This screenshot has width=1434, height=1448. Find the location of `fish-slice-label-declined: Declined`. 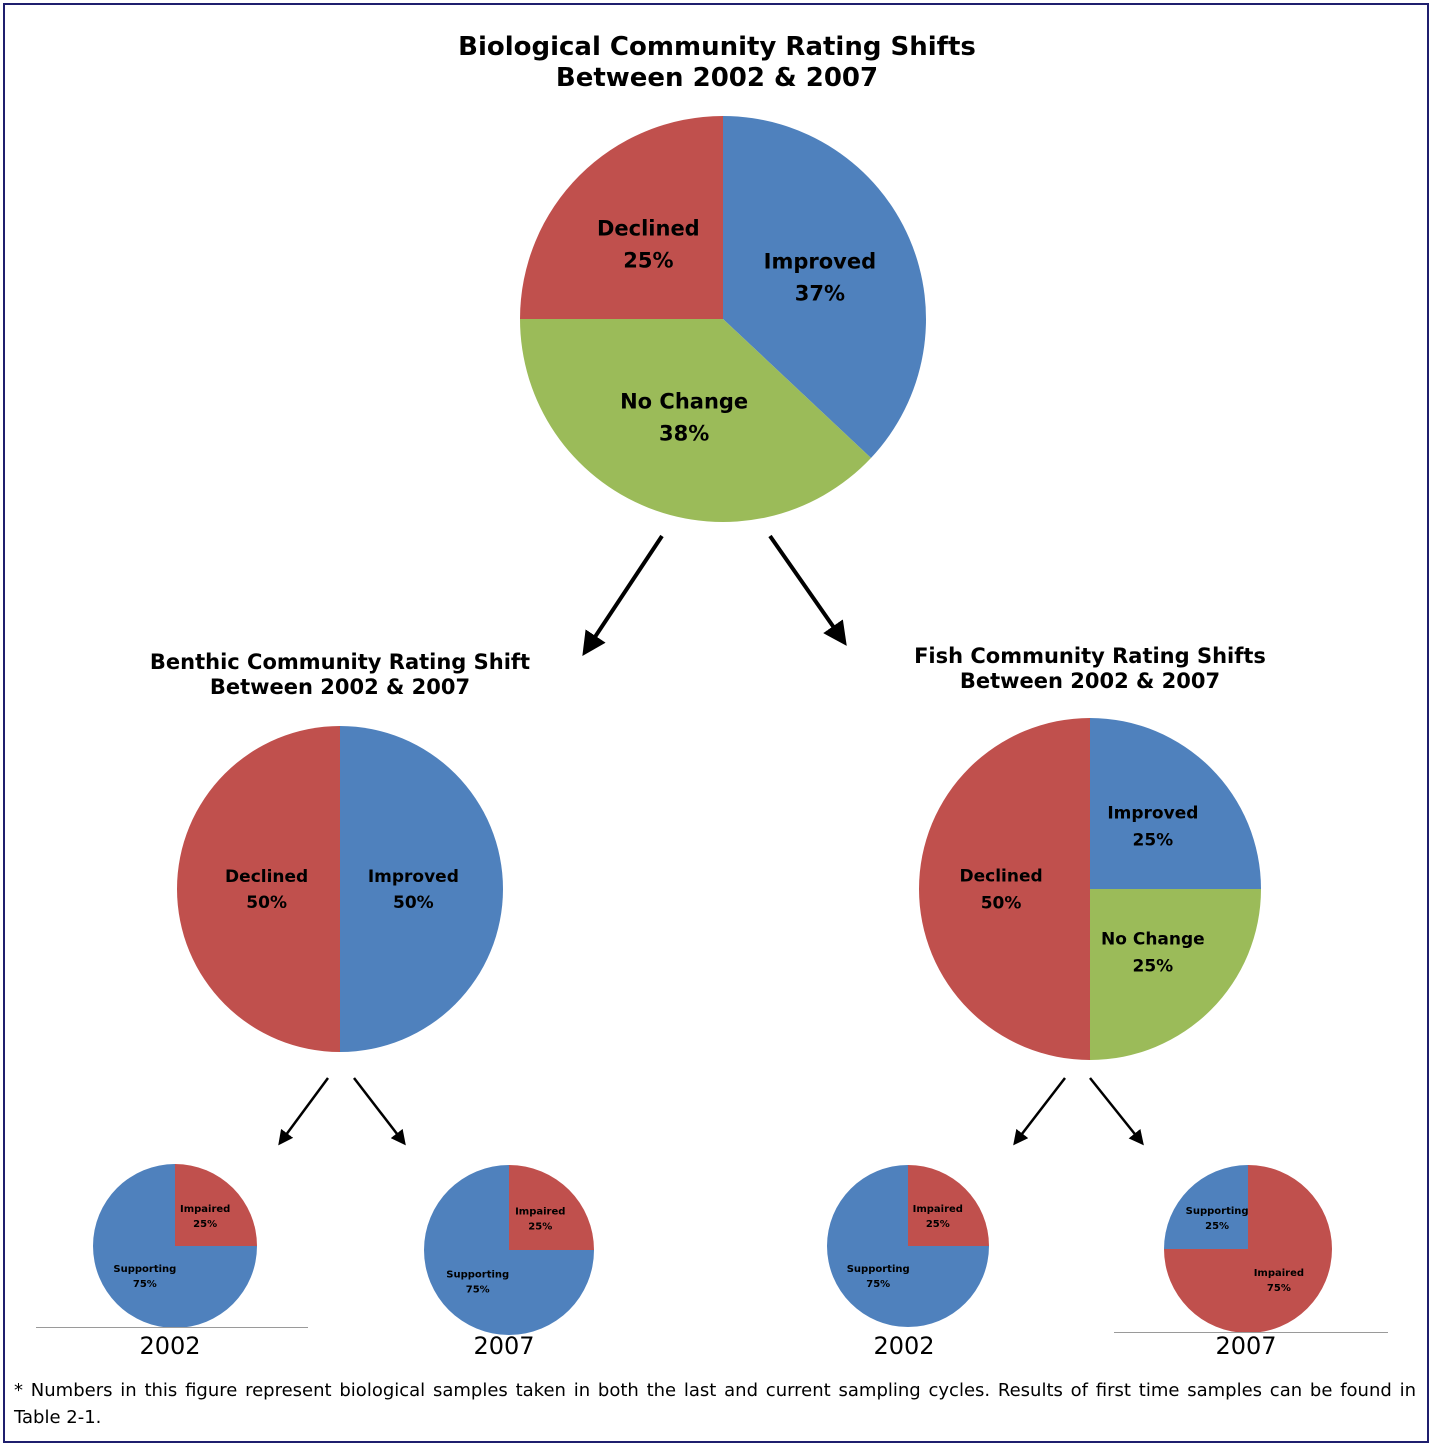

fish-slice-label-declined: Declined is located at coordinates (1000, 876).